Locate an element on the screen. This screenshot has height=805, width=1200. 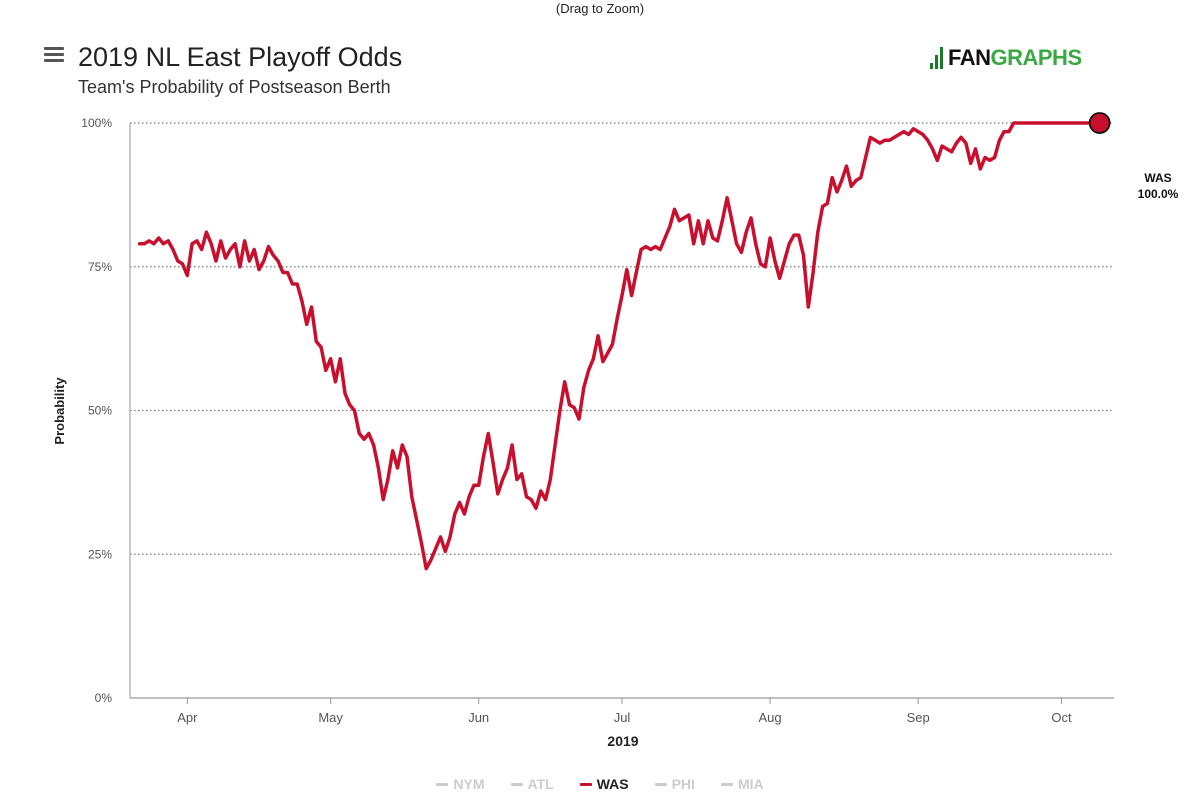
x-tick-label-oct: Oct is located at coordinates (1061, 717).